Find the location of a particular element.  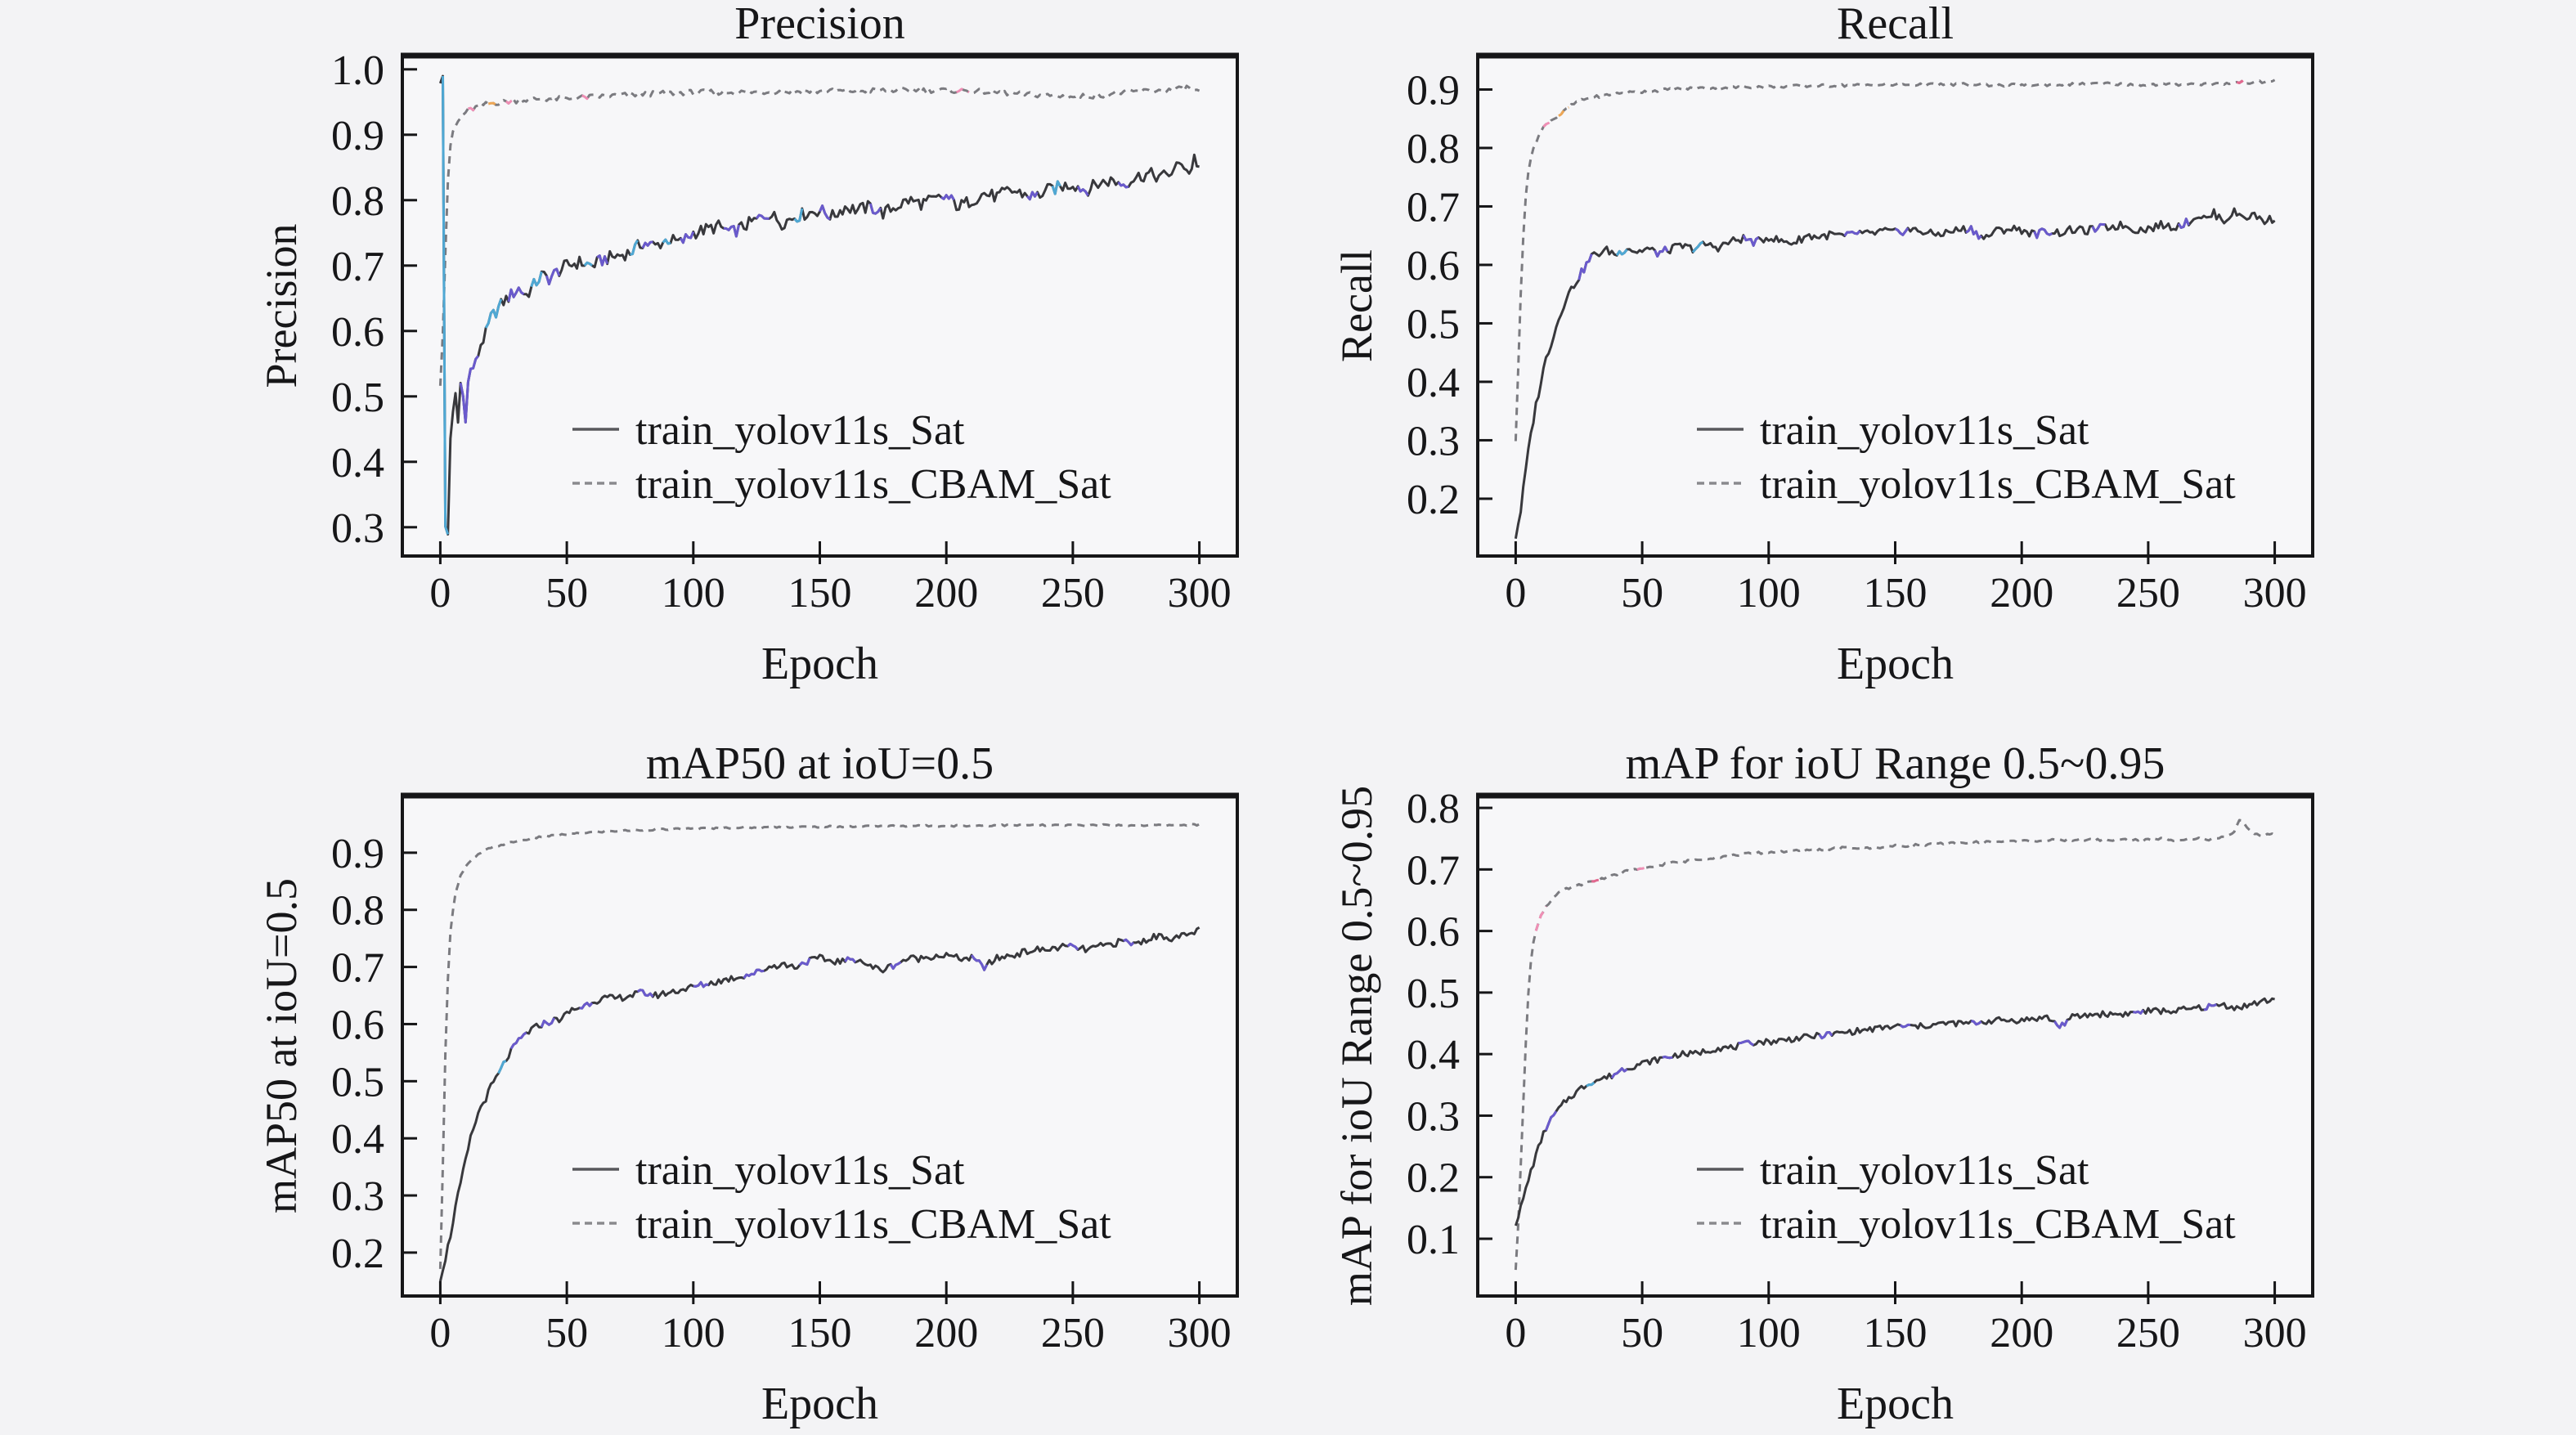

y-tick-label: 0.8 is located at coordinates (357, 911).